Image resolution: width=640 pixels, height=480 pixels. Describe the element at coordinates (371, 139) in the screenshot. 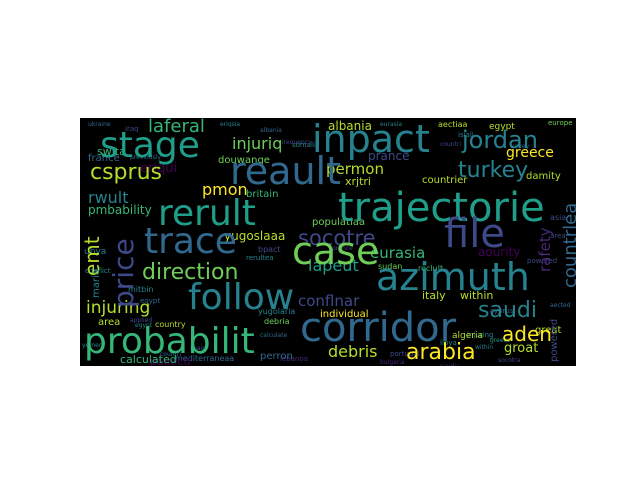

I see `cloud-word: inpact` at that location.